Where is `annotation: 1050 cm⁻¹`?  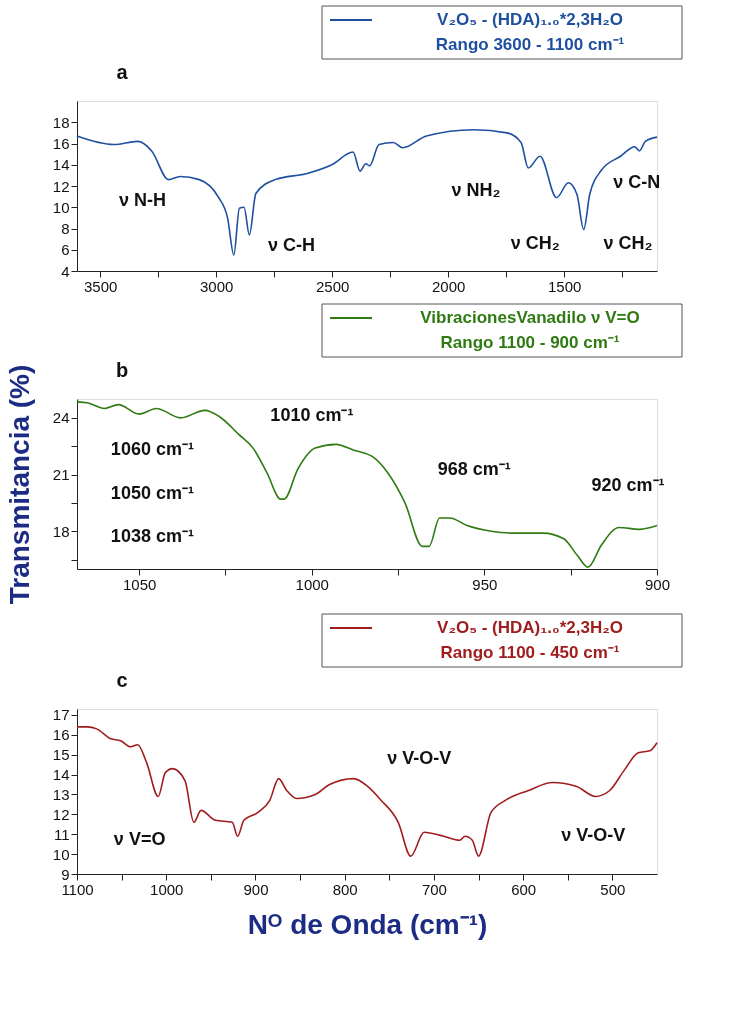 annotation: 1050 cm⁻¹ is located at coordinates (152, 492).